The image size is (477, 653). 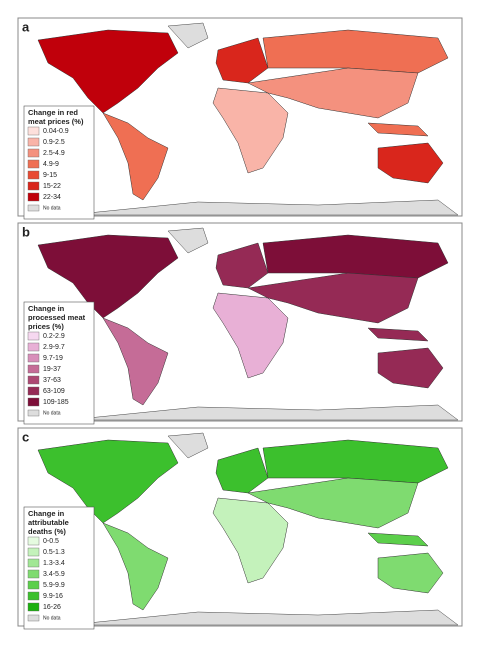 I want to click on legend-label: 0-0.5, so click(x=51, y=541).